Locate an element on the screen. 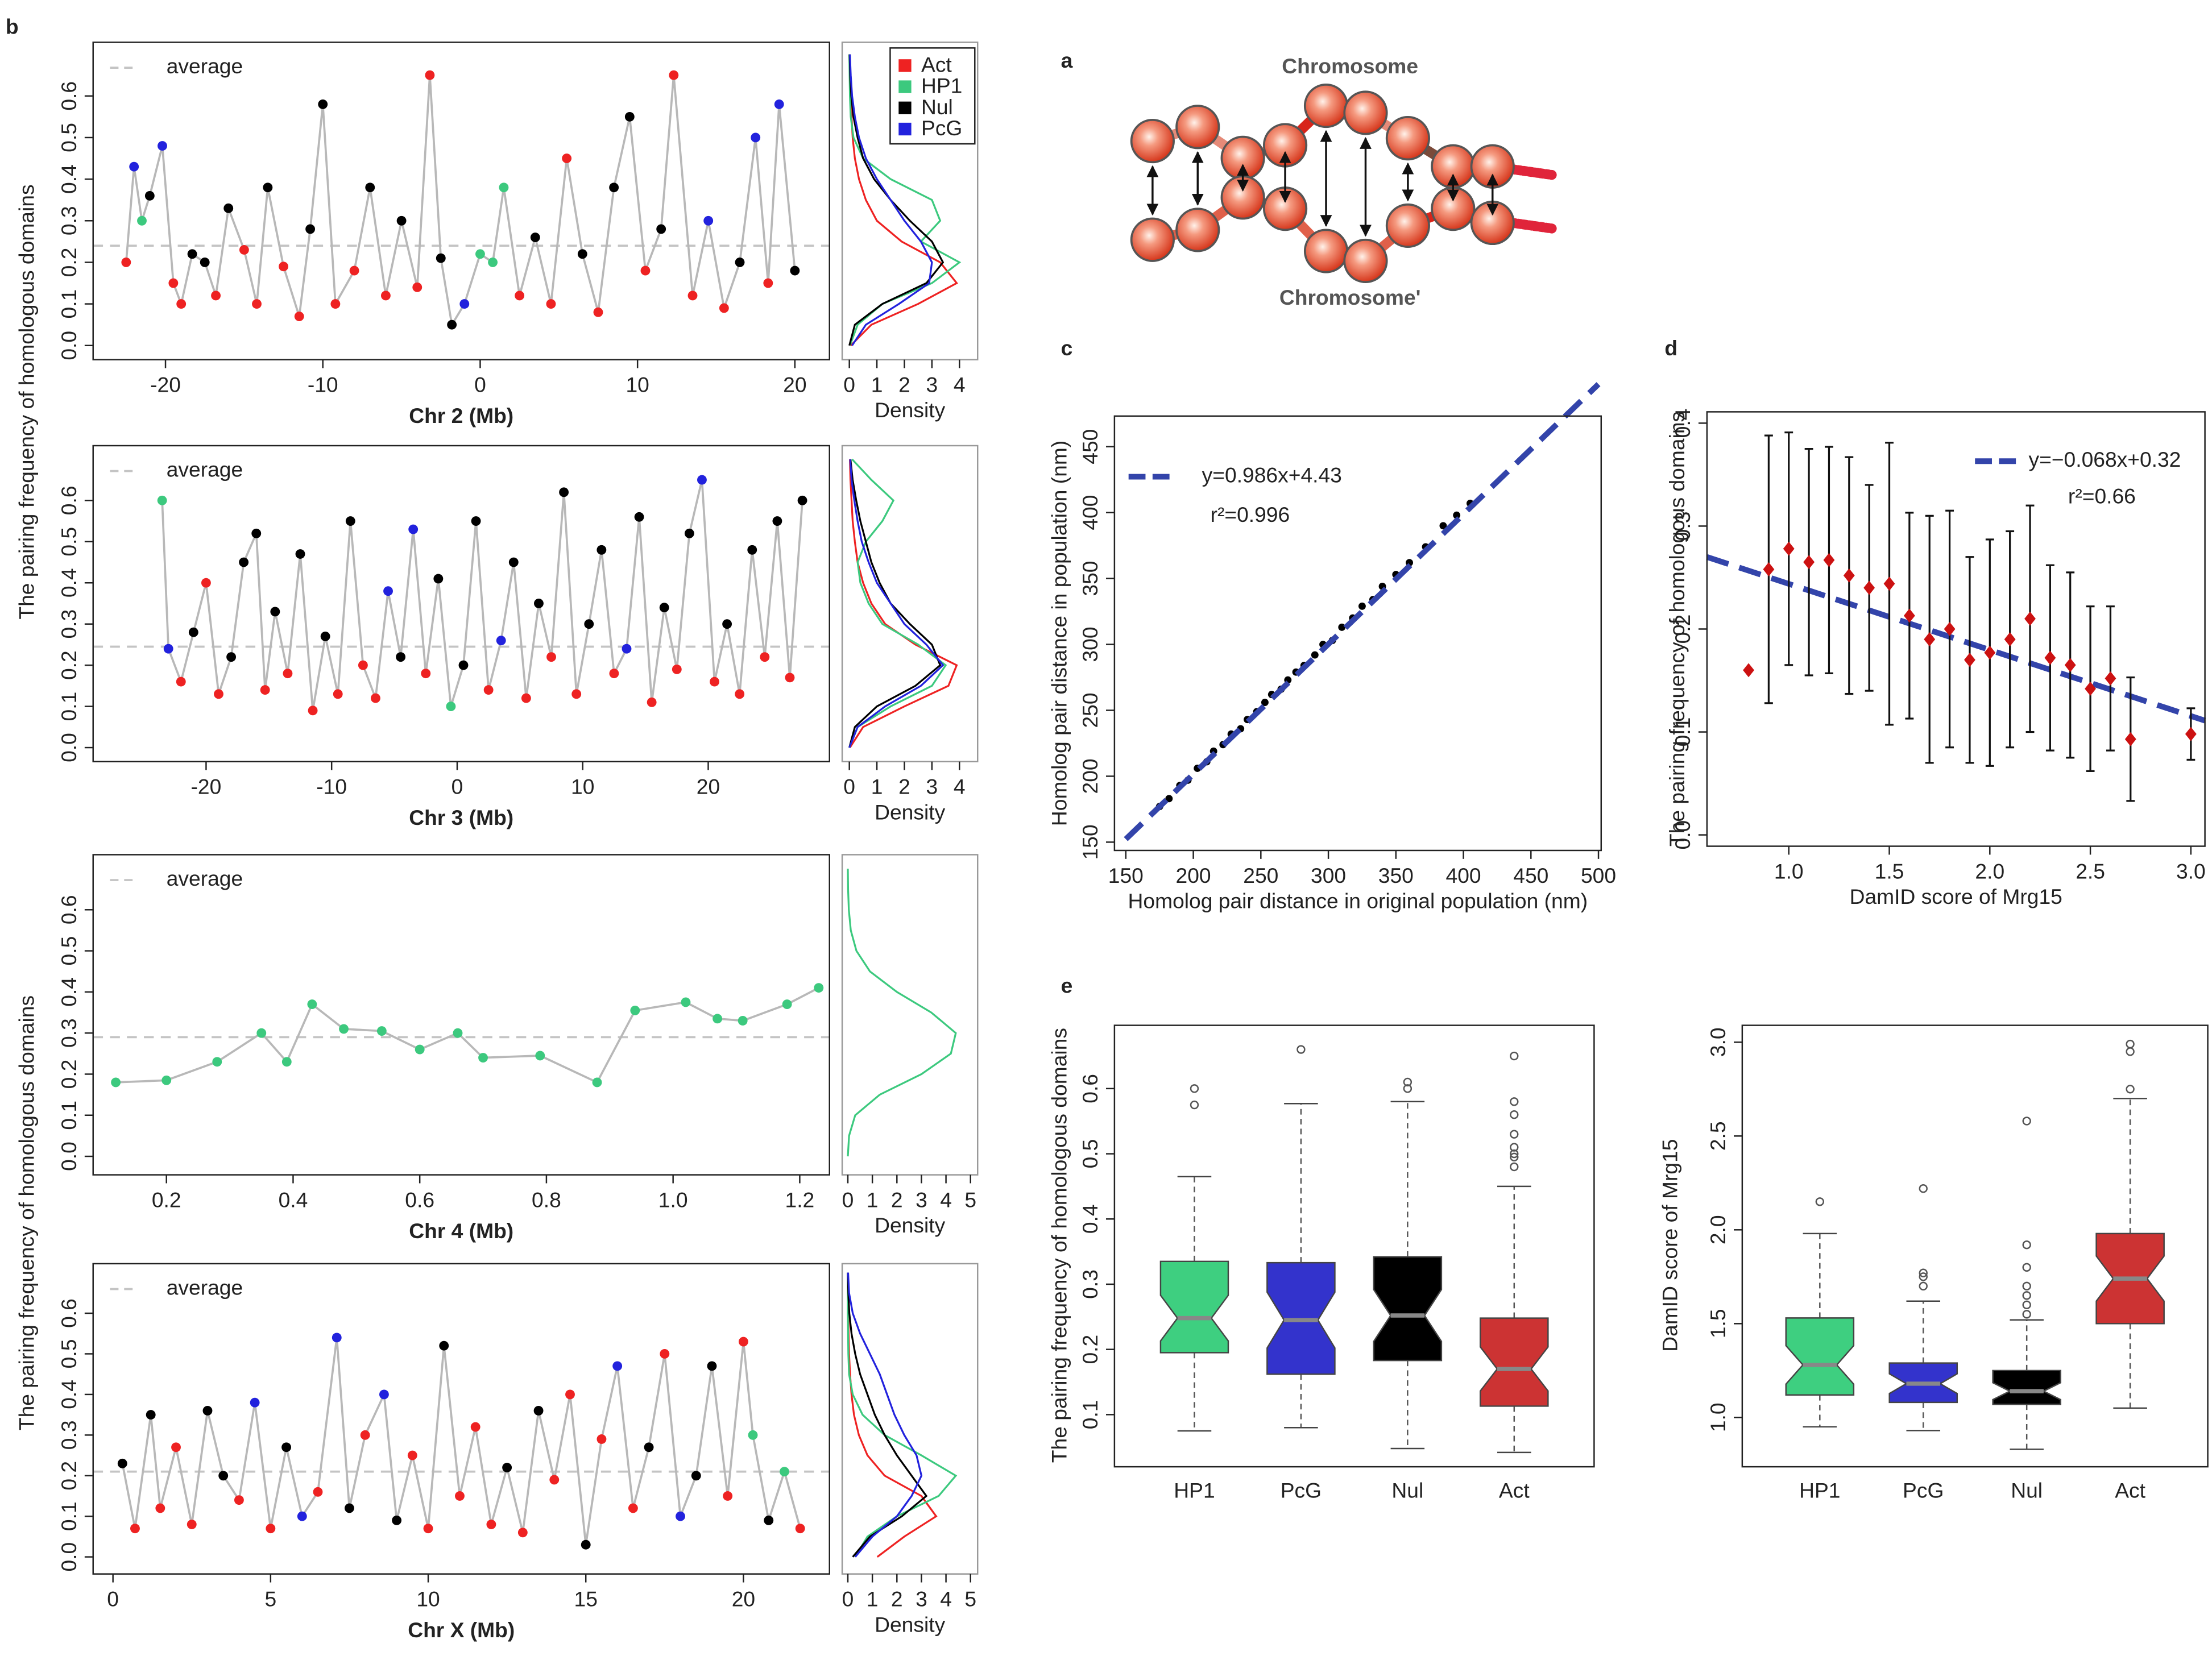  panel-label: b is located at coordinates (12, 26).